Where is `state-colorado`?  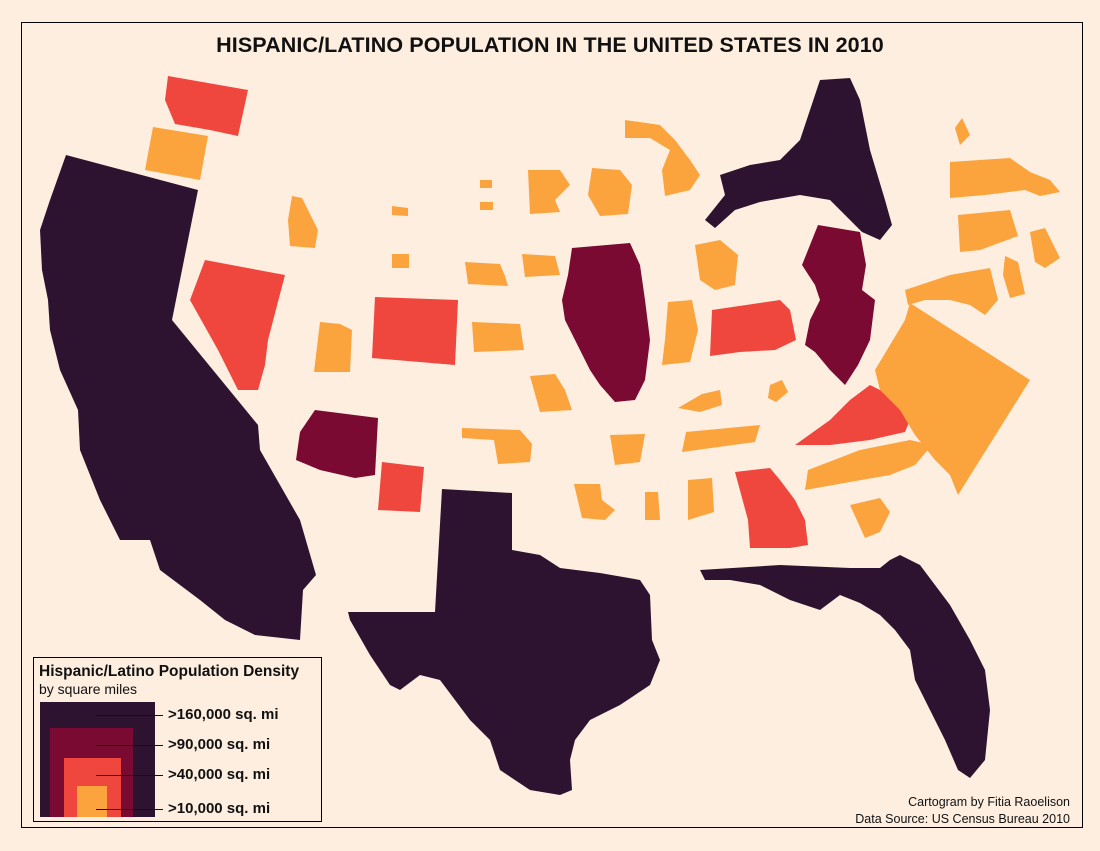
state-colorado is located at coordinates (415, 331).